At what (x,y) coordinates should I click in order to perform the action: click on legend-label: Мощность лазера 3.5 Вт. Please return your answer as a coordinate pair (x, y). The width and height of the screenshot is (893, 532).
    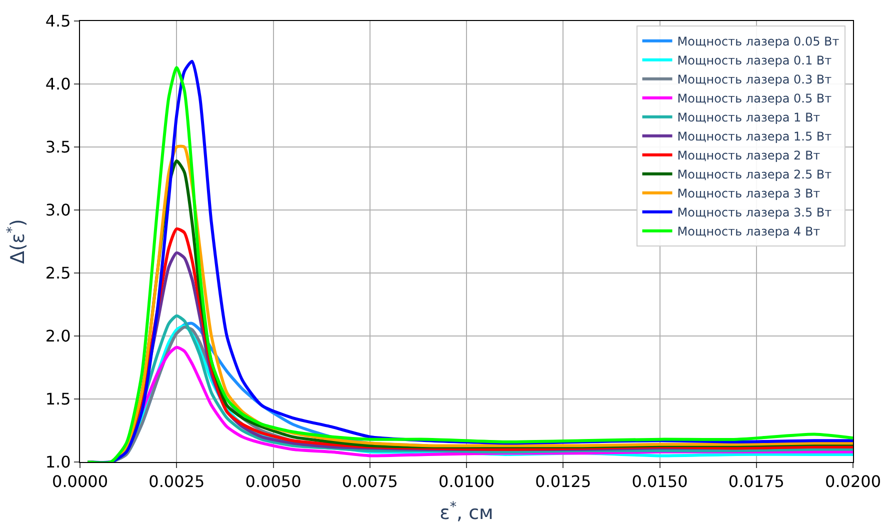
    Looking at the image, I should click on (754, 213).